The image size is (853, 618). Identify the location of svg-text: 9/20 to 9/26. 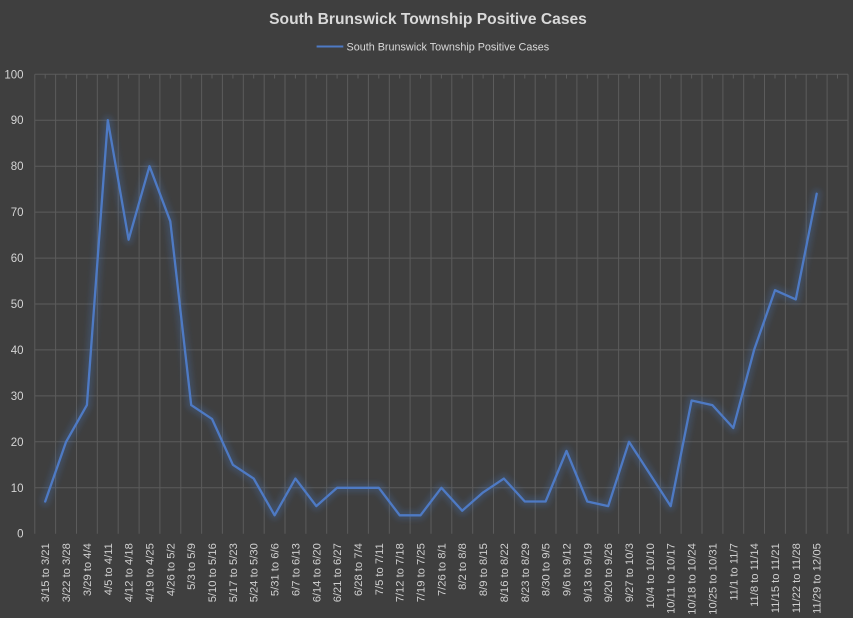
(609, 572).